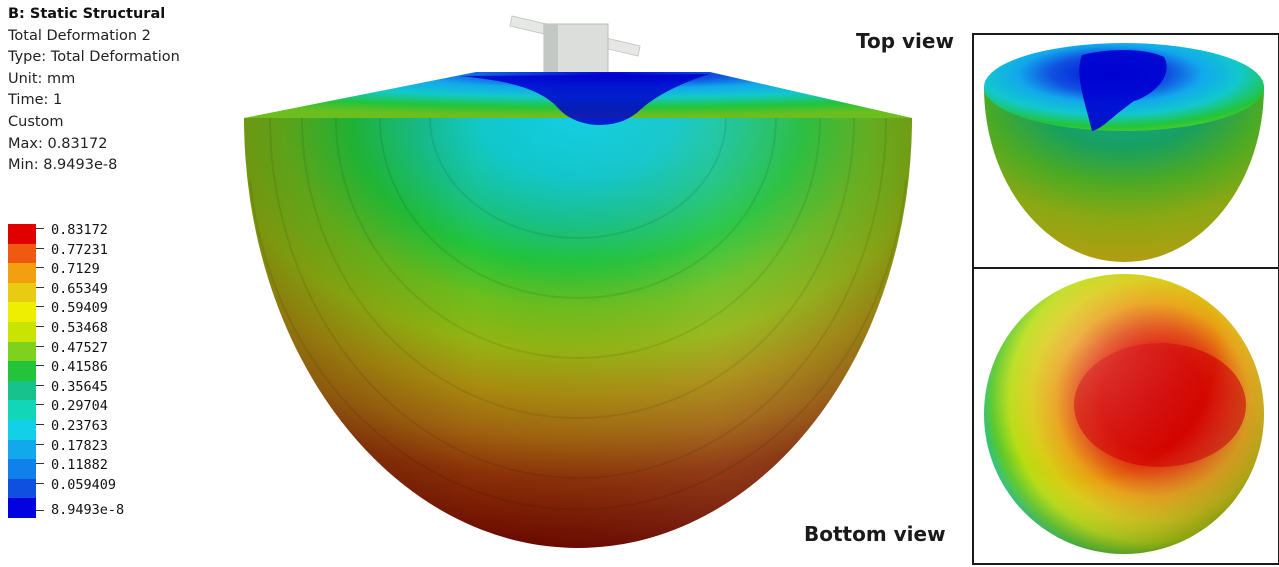 The width and height of the screenshot is (1279, 567). I want to click on result-name: Total Deformation 2, so click(79, 35).